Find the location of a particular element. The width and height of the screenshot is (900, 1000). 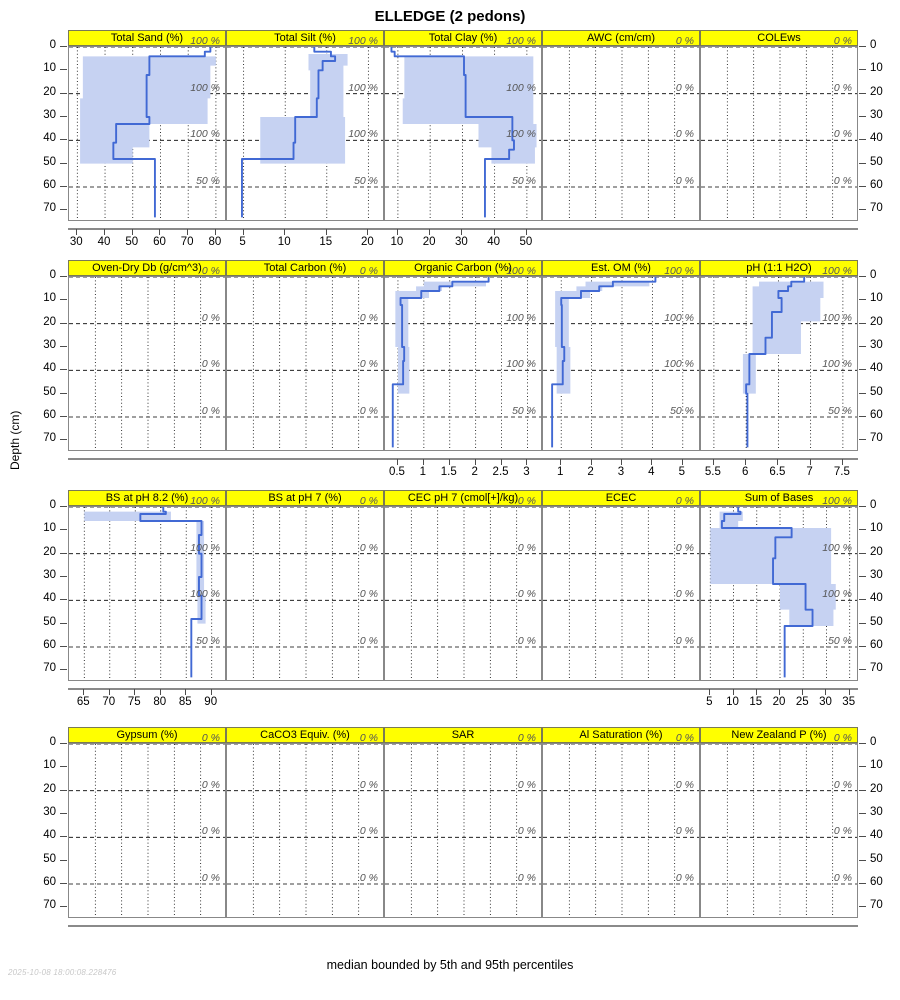

panel-strip-label: Sum of Bases is located at coordinates (779, 498).